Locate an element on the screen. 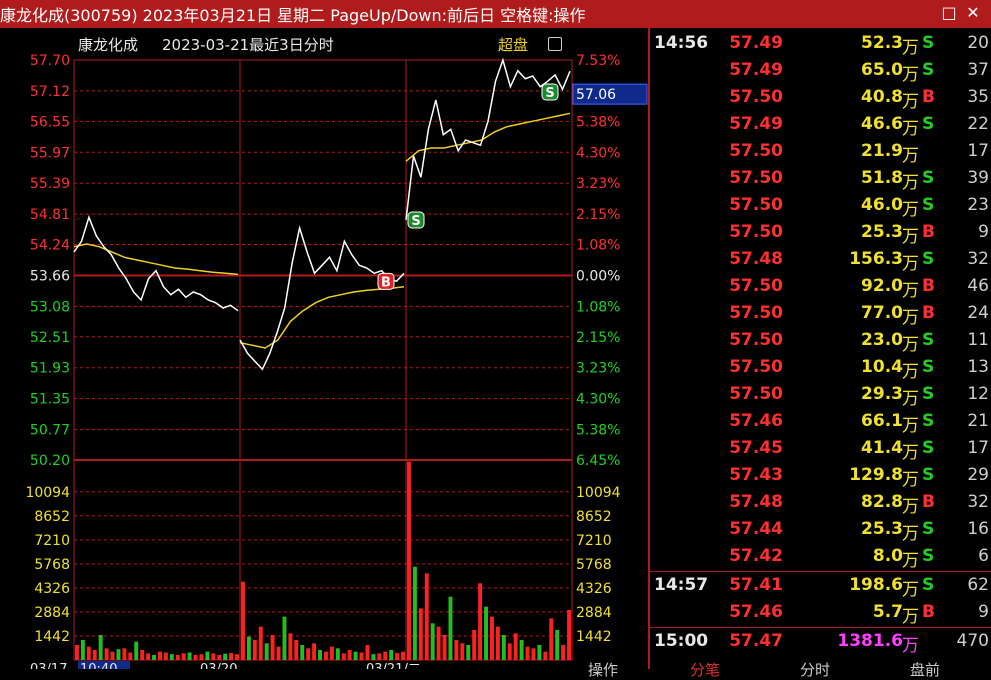  trade-price: 57.49 is located at coordinates (756, 124).